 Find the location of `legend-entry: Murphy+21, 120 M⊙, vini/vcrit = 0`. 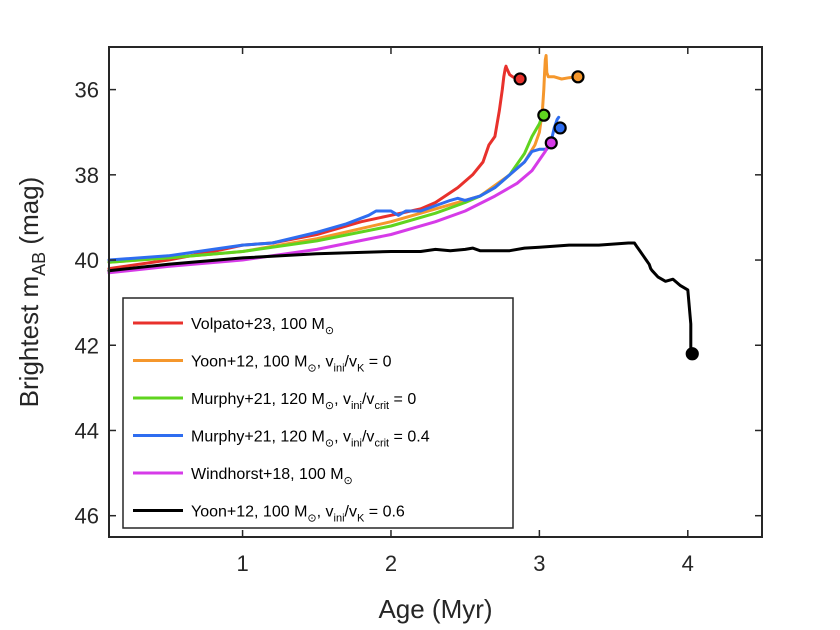

legend-entry: Murphy+21, 120 M⊙, vini/vcrit = 0 is located at coordinates (274, 401).